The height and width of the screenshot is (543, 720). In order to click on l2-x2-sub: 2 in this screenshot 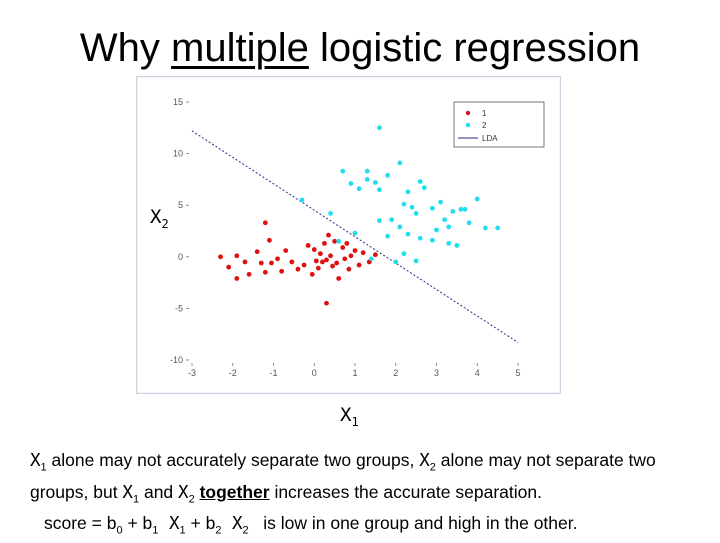, I will do `click(191, 499)`.